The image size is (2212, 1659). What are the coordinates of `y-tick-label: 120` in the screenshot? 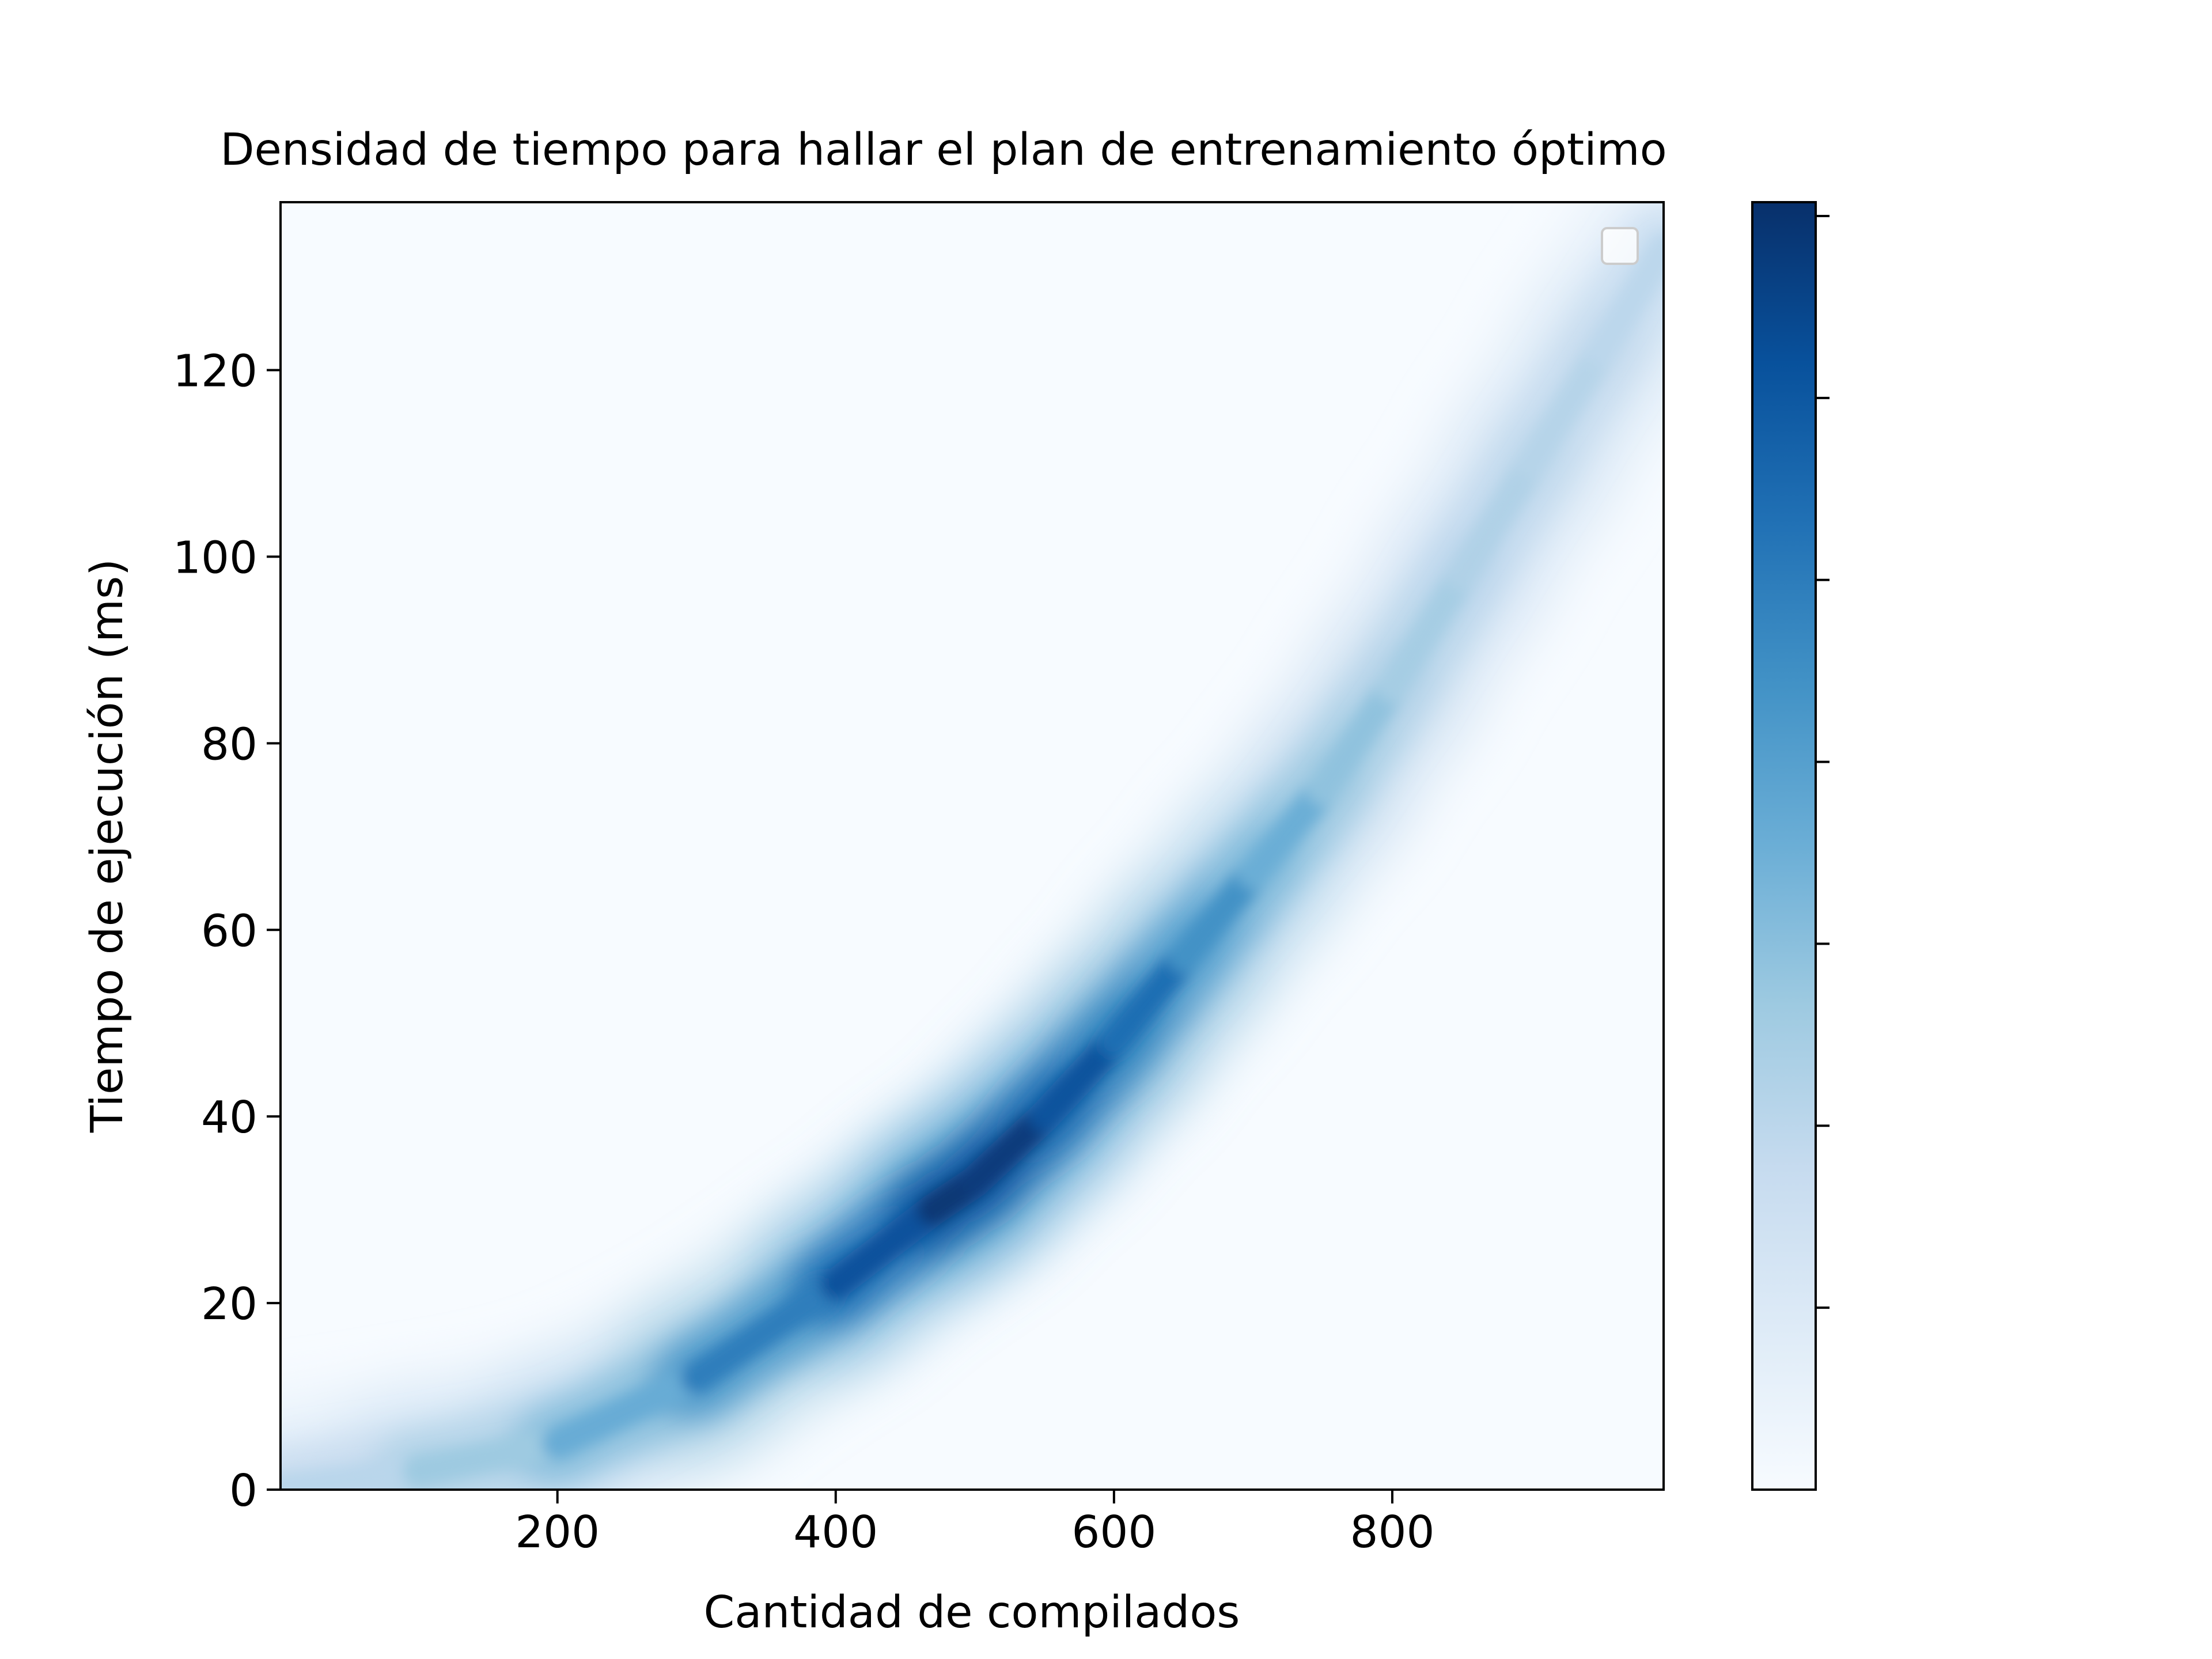 It's located at (215, 371).